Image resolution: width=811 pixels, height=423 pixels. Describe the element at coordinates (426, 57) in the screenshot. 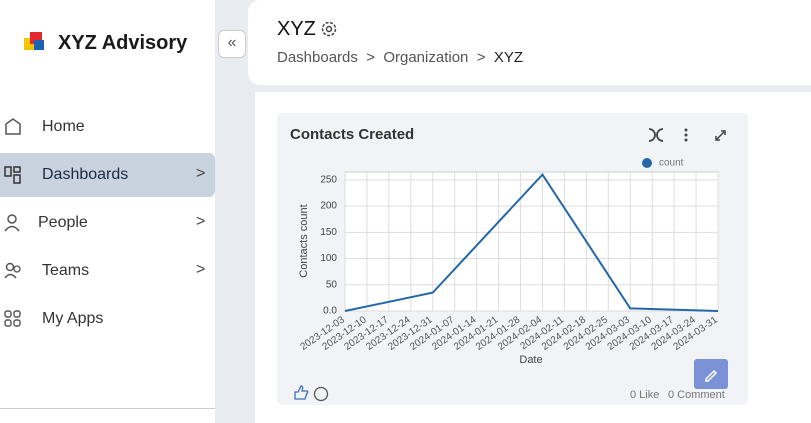

I see `crumb: Organization` at that location.